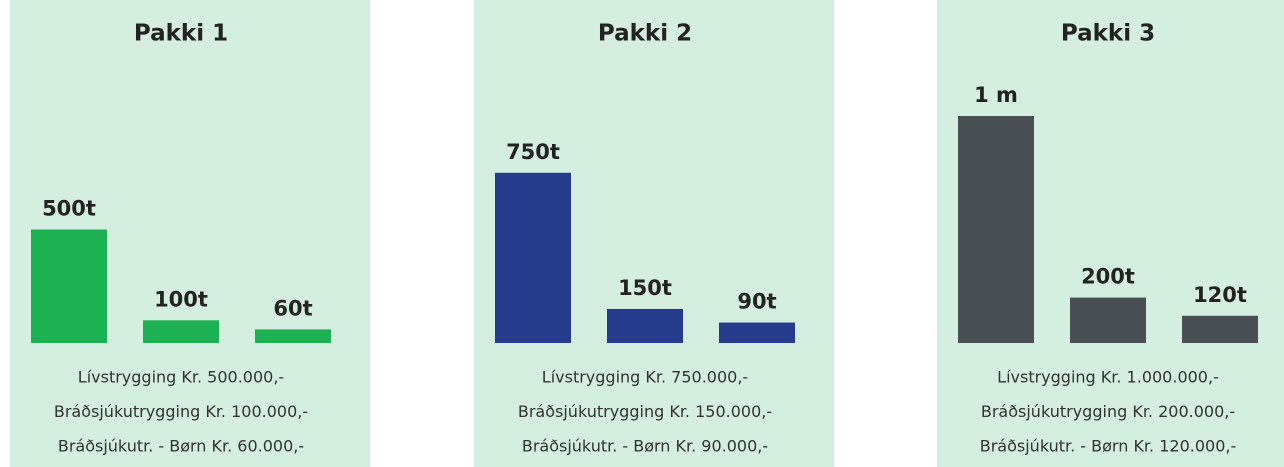  What do you see at coordinates (1108, 34) in the screenshot?
I see `panel-title: Pakki 3` at bounding box center [1108, 34].